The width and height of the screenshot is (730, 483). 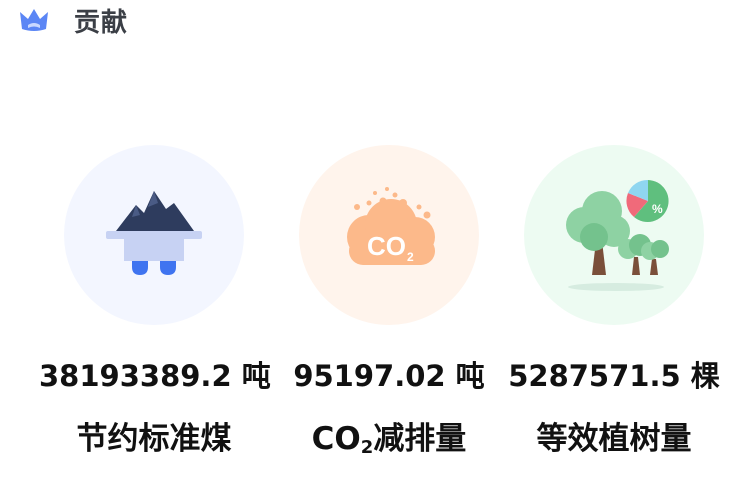 I want to click on section-title: 贡献, so click(x=101, y=22).